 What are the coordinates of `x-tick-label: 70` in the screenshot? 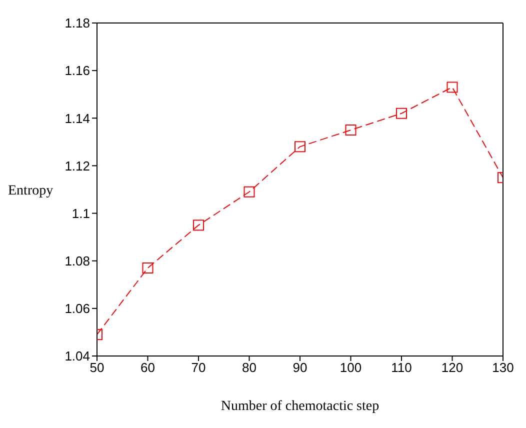 It's located at (198, 368).